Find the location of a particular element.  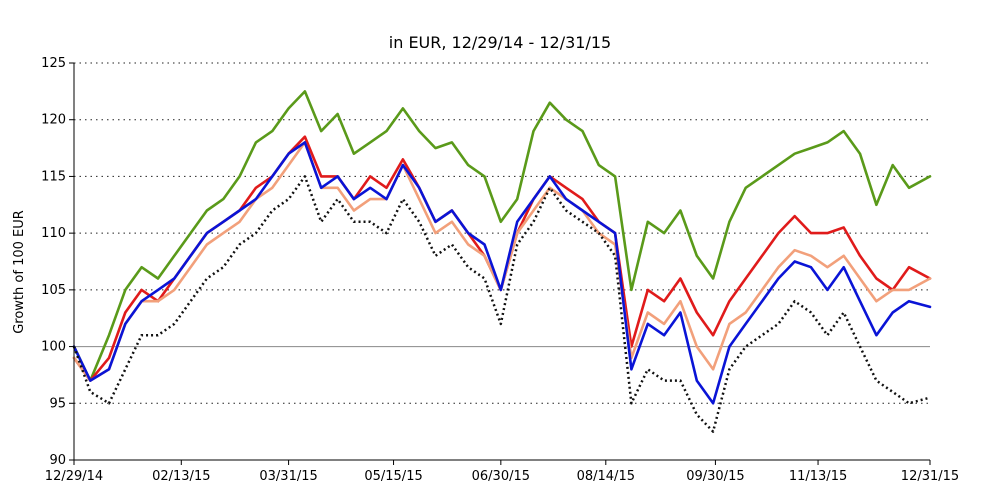

x-tick-label: 08/14/15 is located at coordinates (606, 476).